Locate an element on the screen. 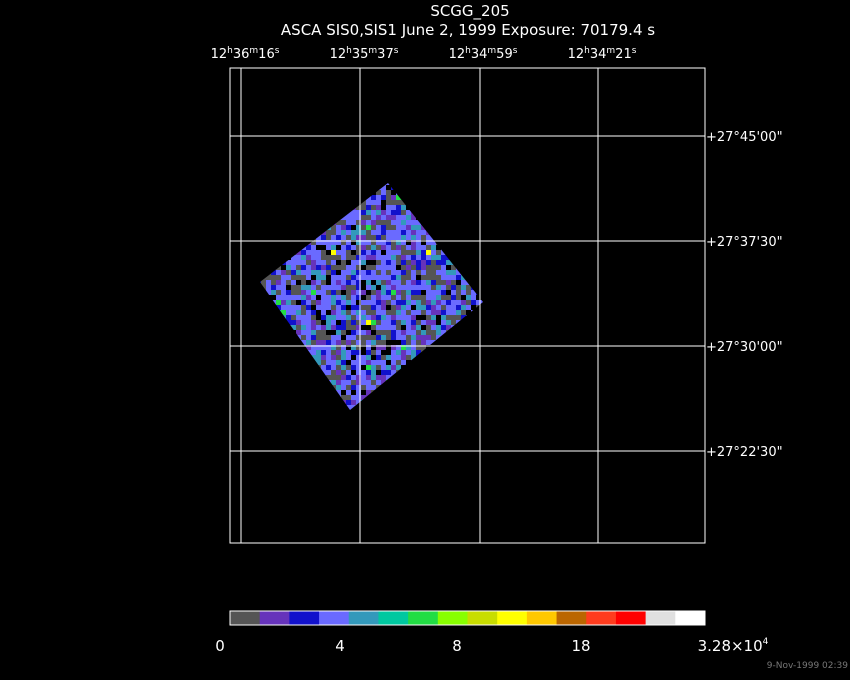 This screenshot has height=680, width=850. ra-unit: h is located at coordinates (349, 51).